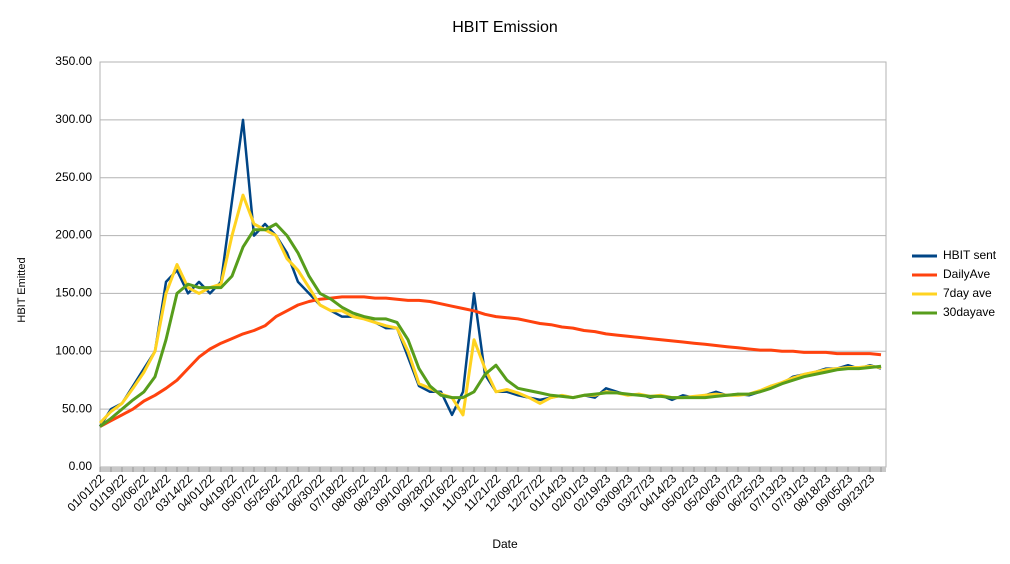 The image size is (1010, 564). I want to click on legend-label: DailyAve, so click(966, 274).